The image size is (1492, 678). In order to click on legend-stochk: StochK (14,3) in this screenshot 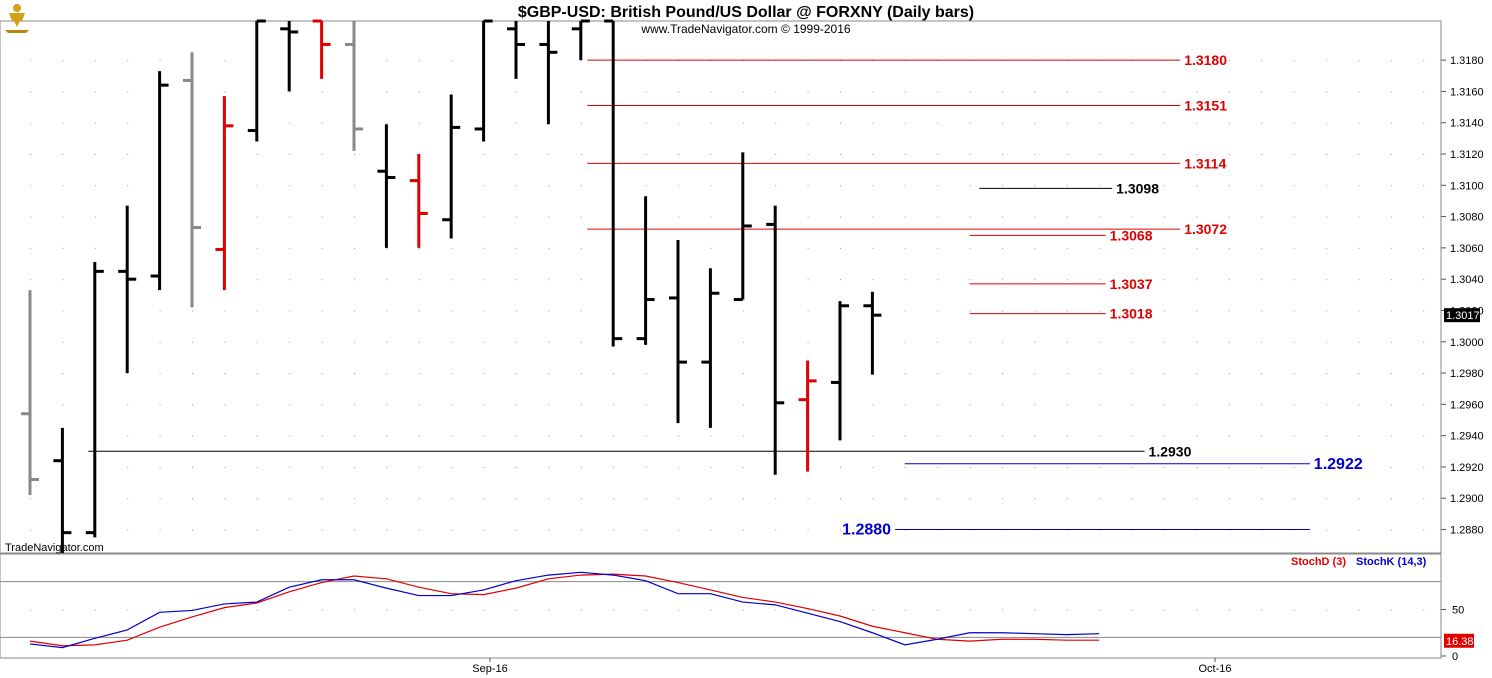, I will do `click(1391, 562)`.